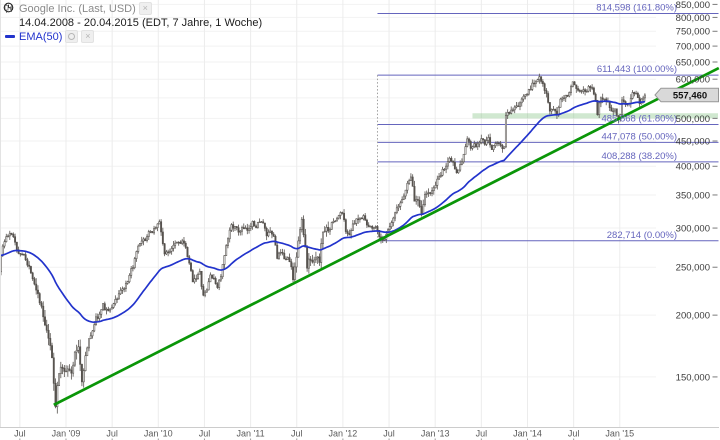 This screenshot has width=720, height=440. Describe the element at coordinates (693, 32) in the screenshot. I see `svg-text: 750,000` at that location.